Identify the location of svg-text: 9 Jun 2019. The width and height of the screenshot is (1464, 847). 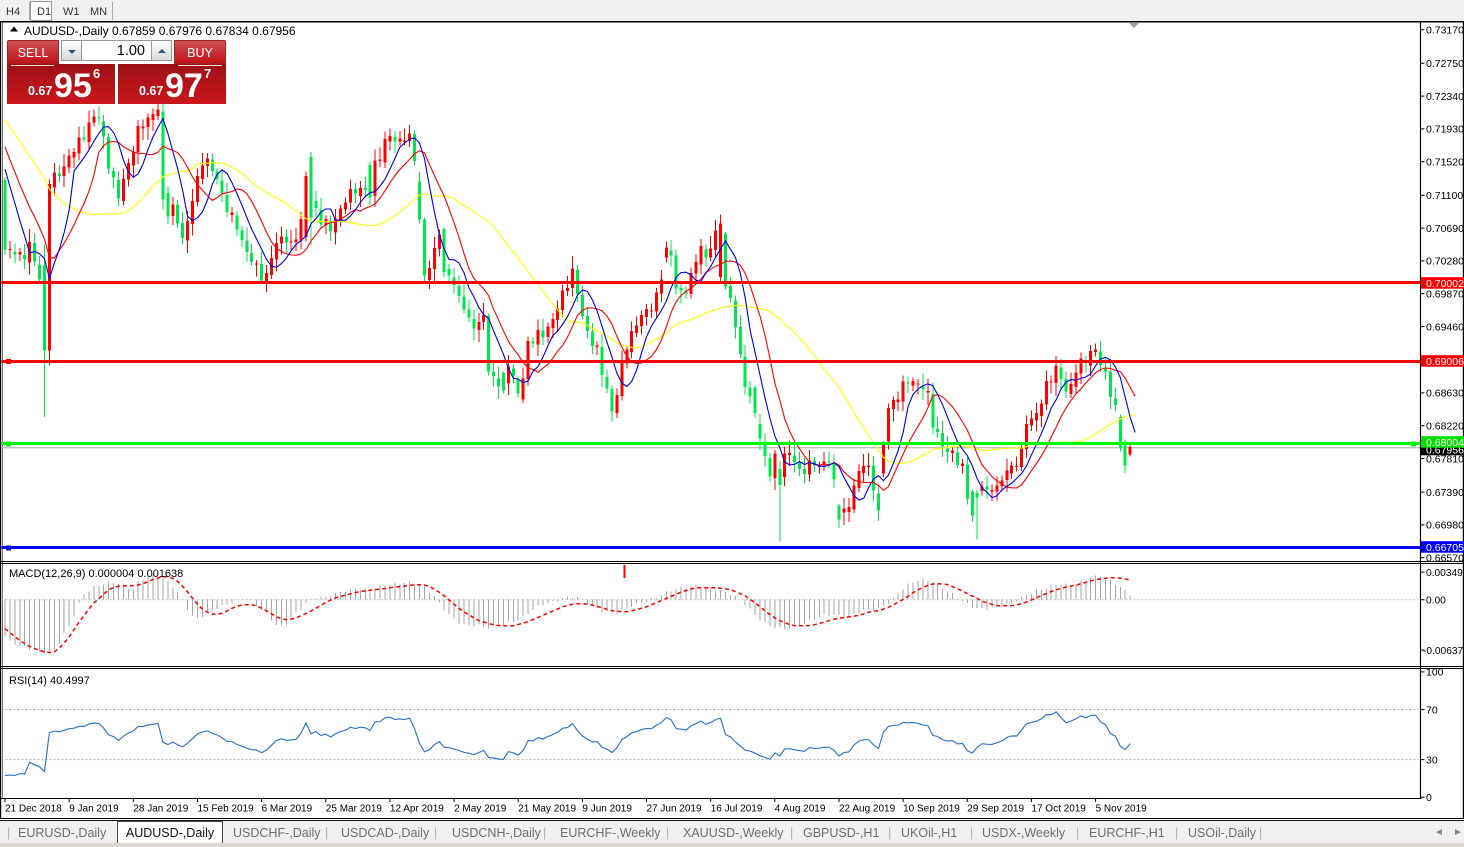
(607, 809).